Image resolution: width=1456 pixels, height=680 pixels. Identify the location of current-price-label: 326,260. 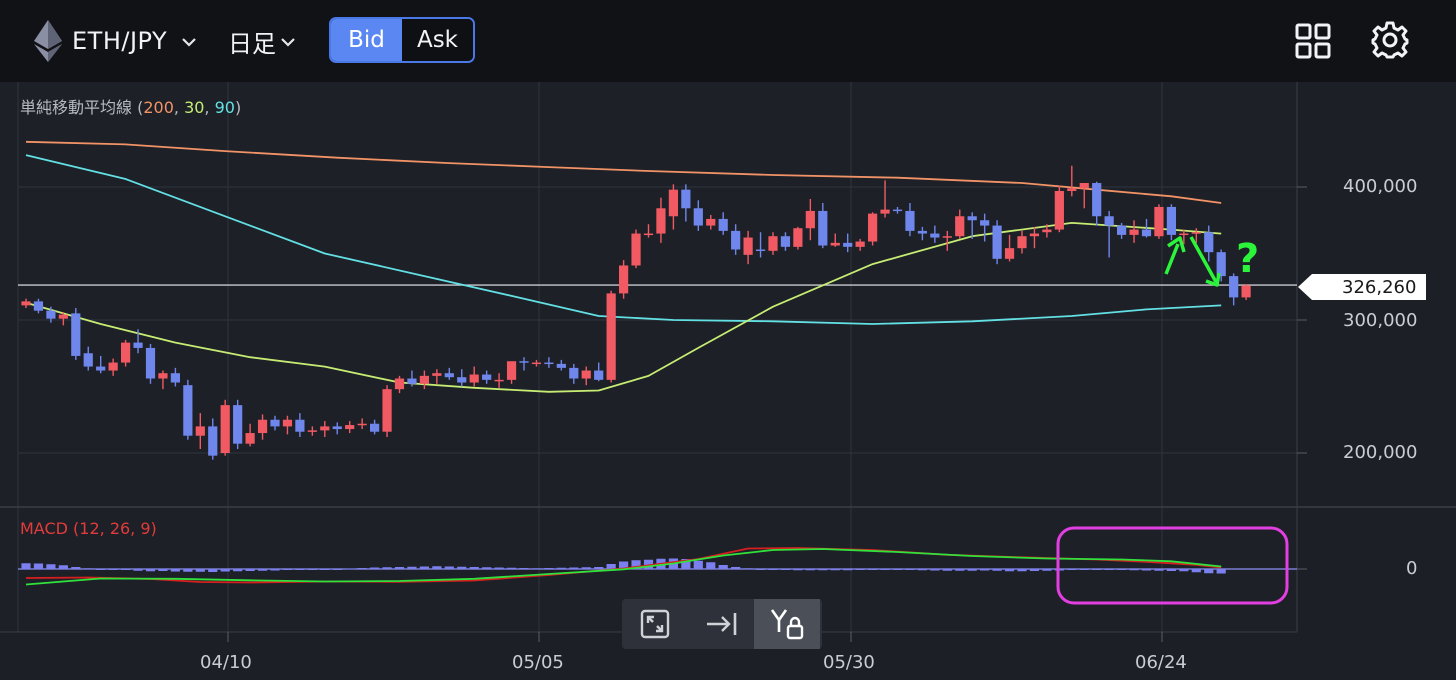
(1379, 287).